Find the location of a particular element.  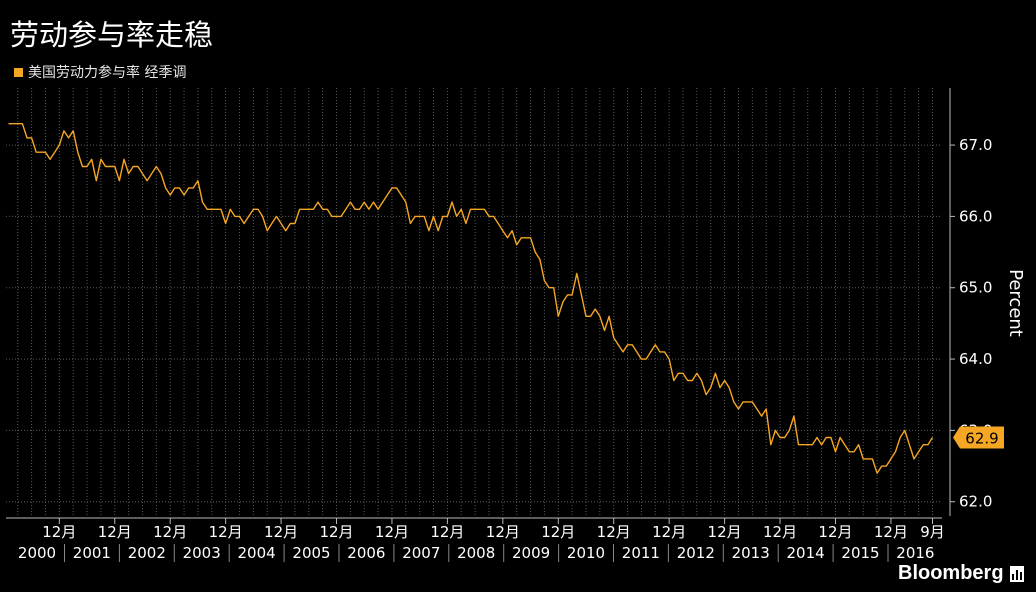

y-tick-label: 67.0 is located at coordinates (975, 145).